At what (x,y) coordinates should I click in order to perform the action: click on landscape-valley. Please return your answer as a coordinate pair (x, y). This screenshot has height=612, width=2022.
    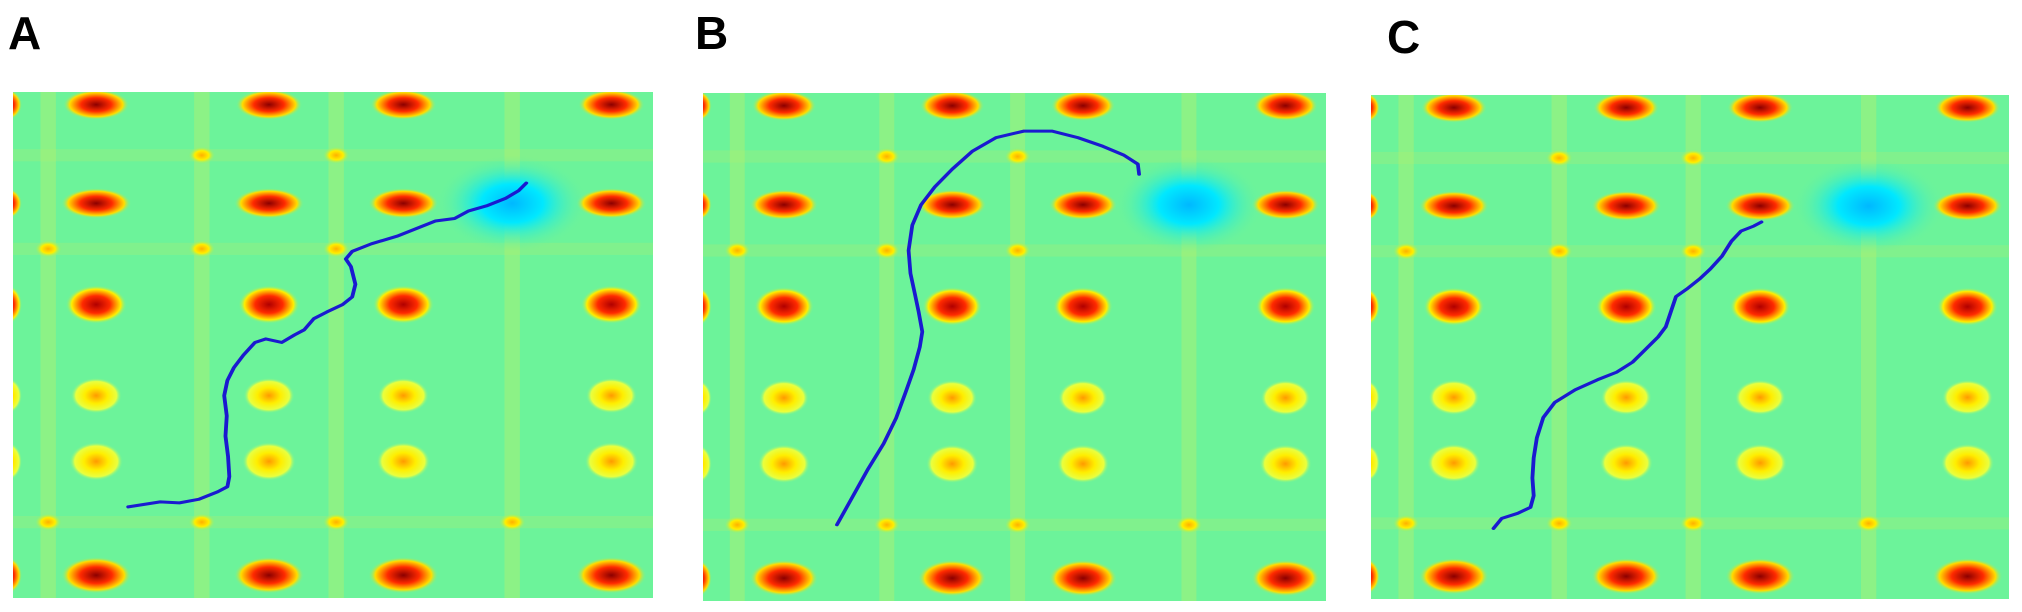
    Looking at the image, I should click on (1869, 206).